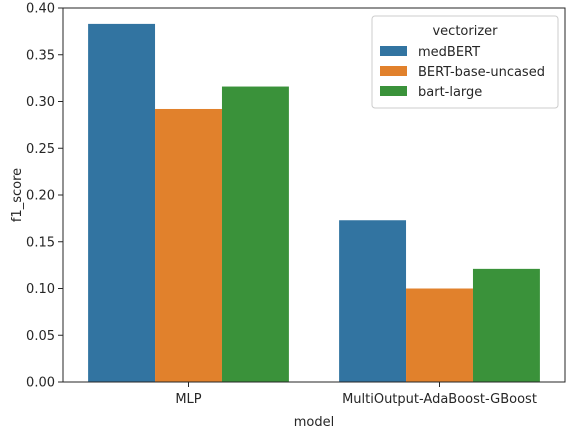 This screenshot has height=435, width=576. Describe the element at coordinates (40, 383) in the screenshot. I see `y-tick-label: 0.00` at that location.